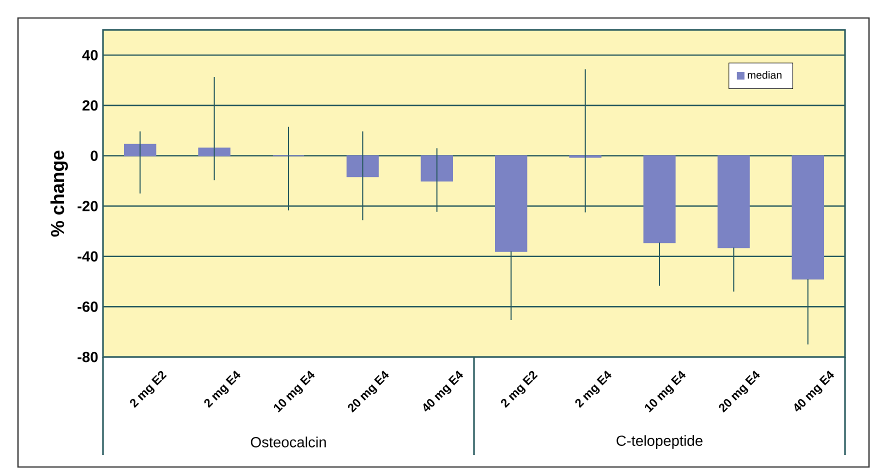  What do you see at coordinates (94, 155) in the screenshot?
I see `y-tick-label: 0` at bounding box center [94, 155].